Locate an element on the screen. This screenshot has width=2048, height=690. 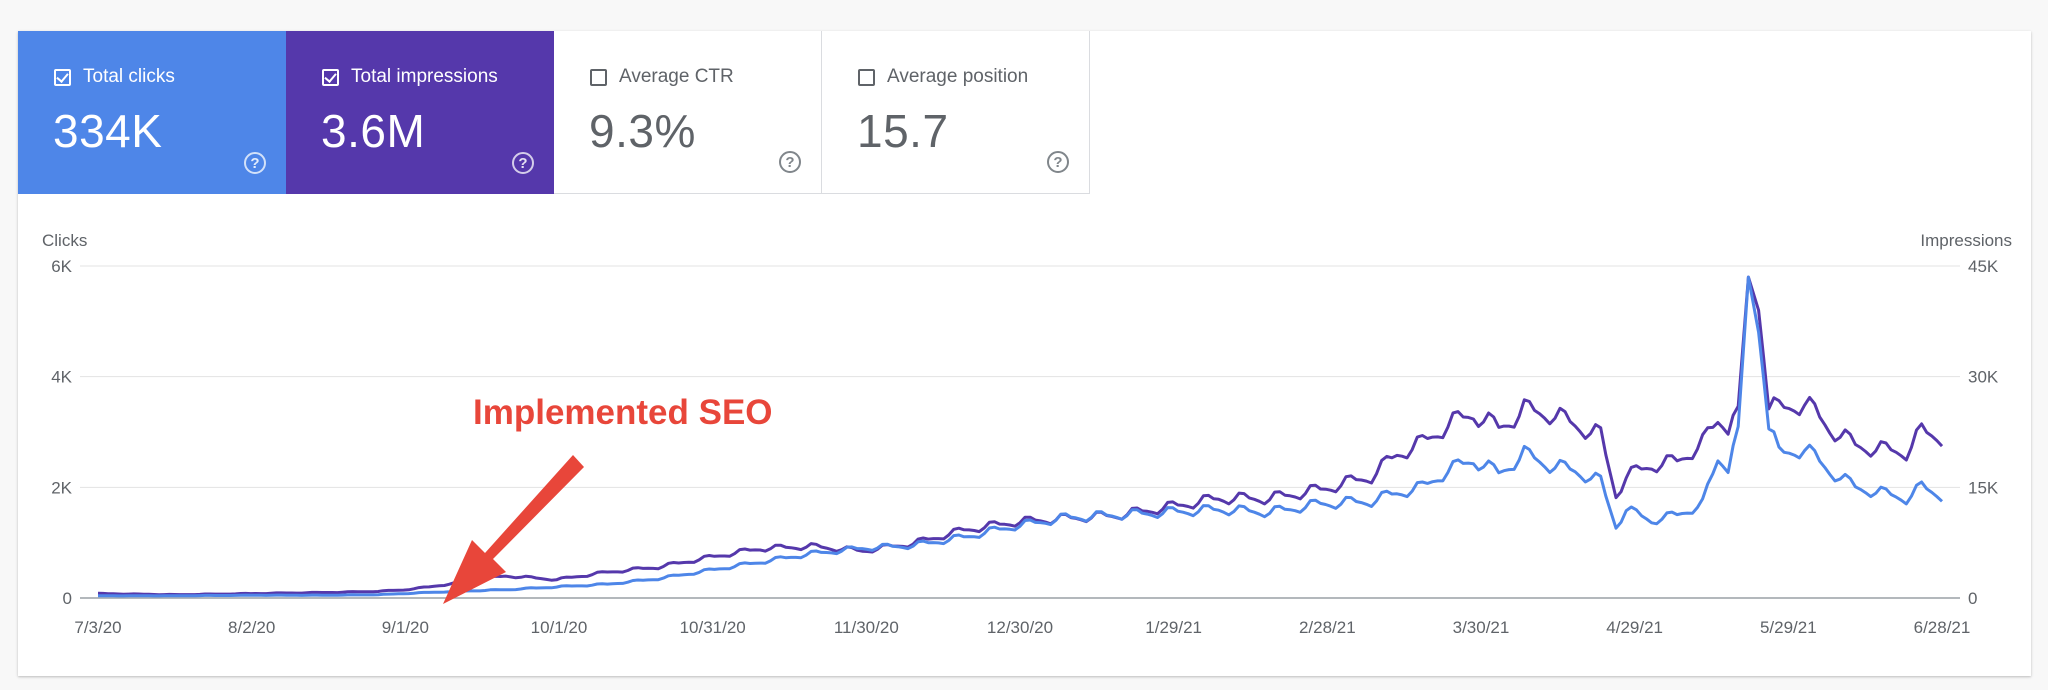
card-total-impressions: Total impressions 3.6M ? is located at coordinates (420, 112).